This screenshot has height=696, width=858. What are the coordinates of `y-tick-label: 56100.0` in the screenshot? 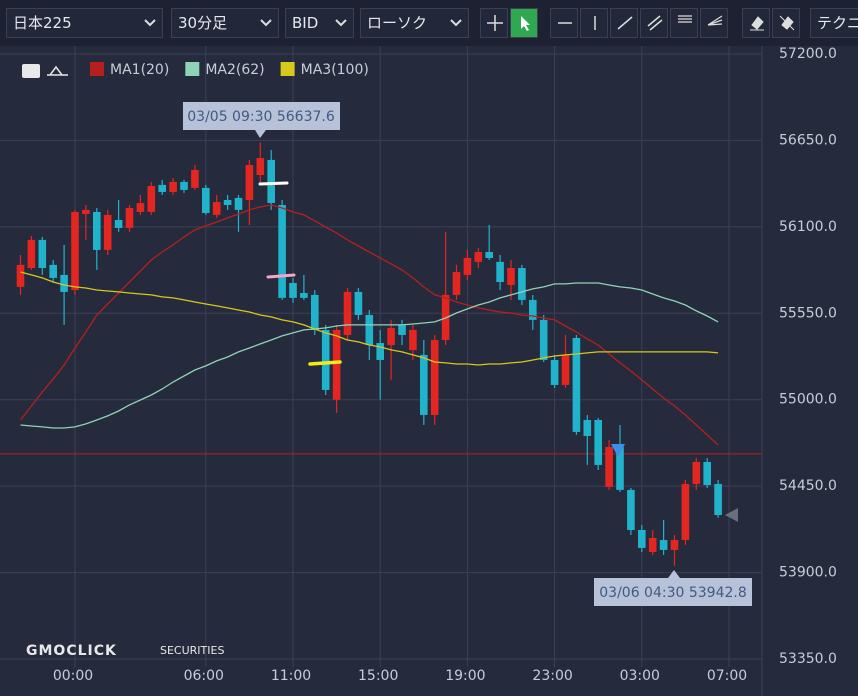 It's located at (808, 227).